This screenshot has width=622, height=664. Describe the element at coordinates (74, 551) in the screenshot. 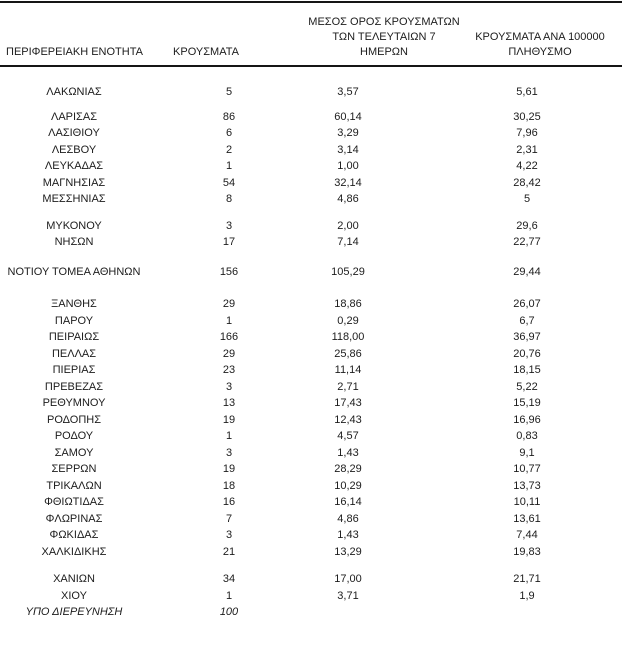

I see `region-cell: ΧΑΛΚΙΔΙΚΗΣ` at that location.